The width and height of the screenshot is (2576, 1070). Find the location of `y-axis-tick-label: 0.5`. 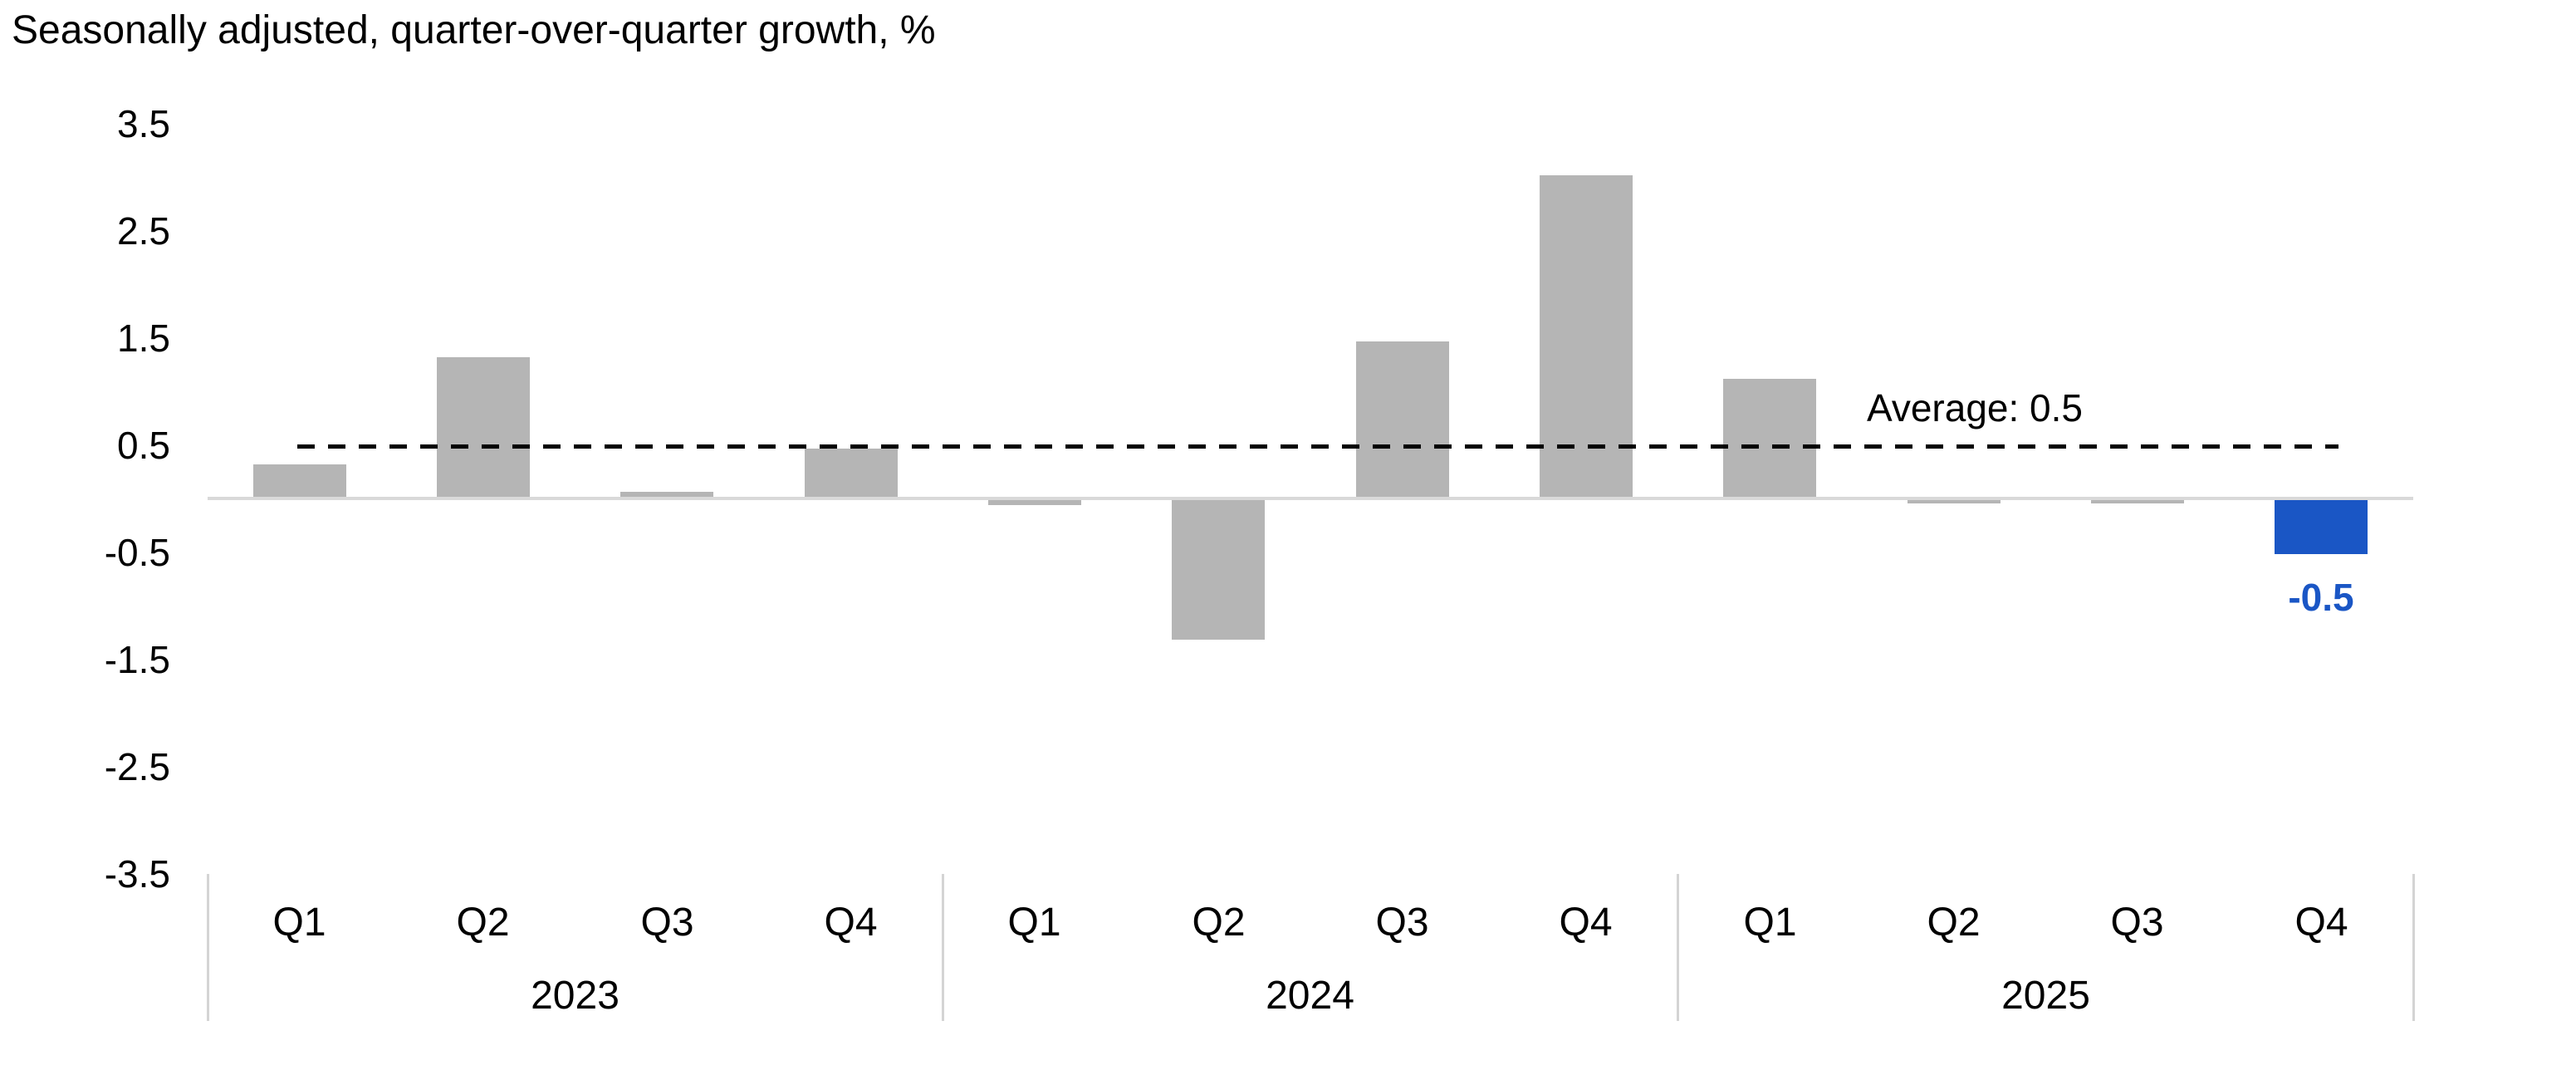

y-axis-tick-label: 0.5 is located at coordinates (144, 445).